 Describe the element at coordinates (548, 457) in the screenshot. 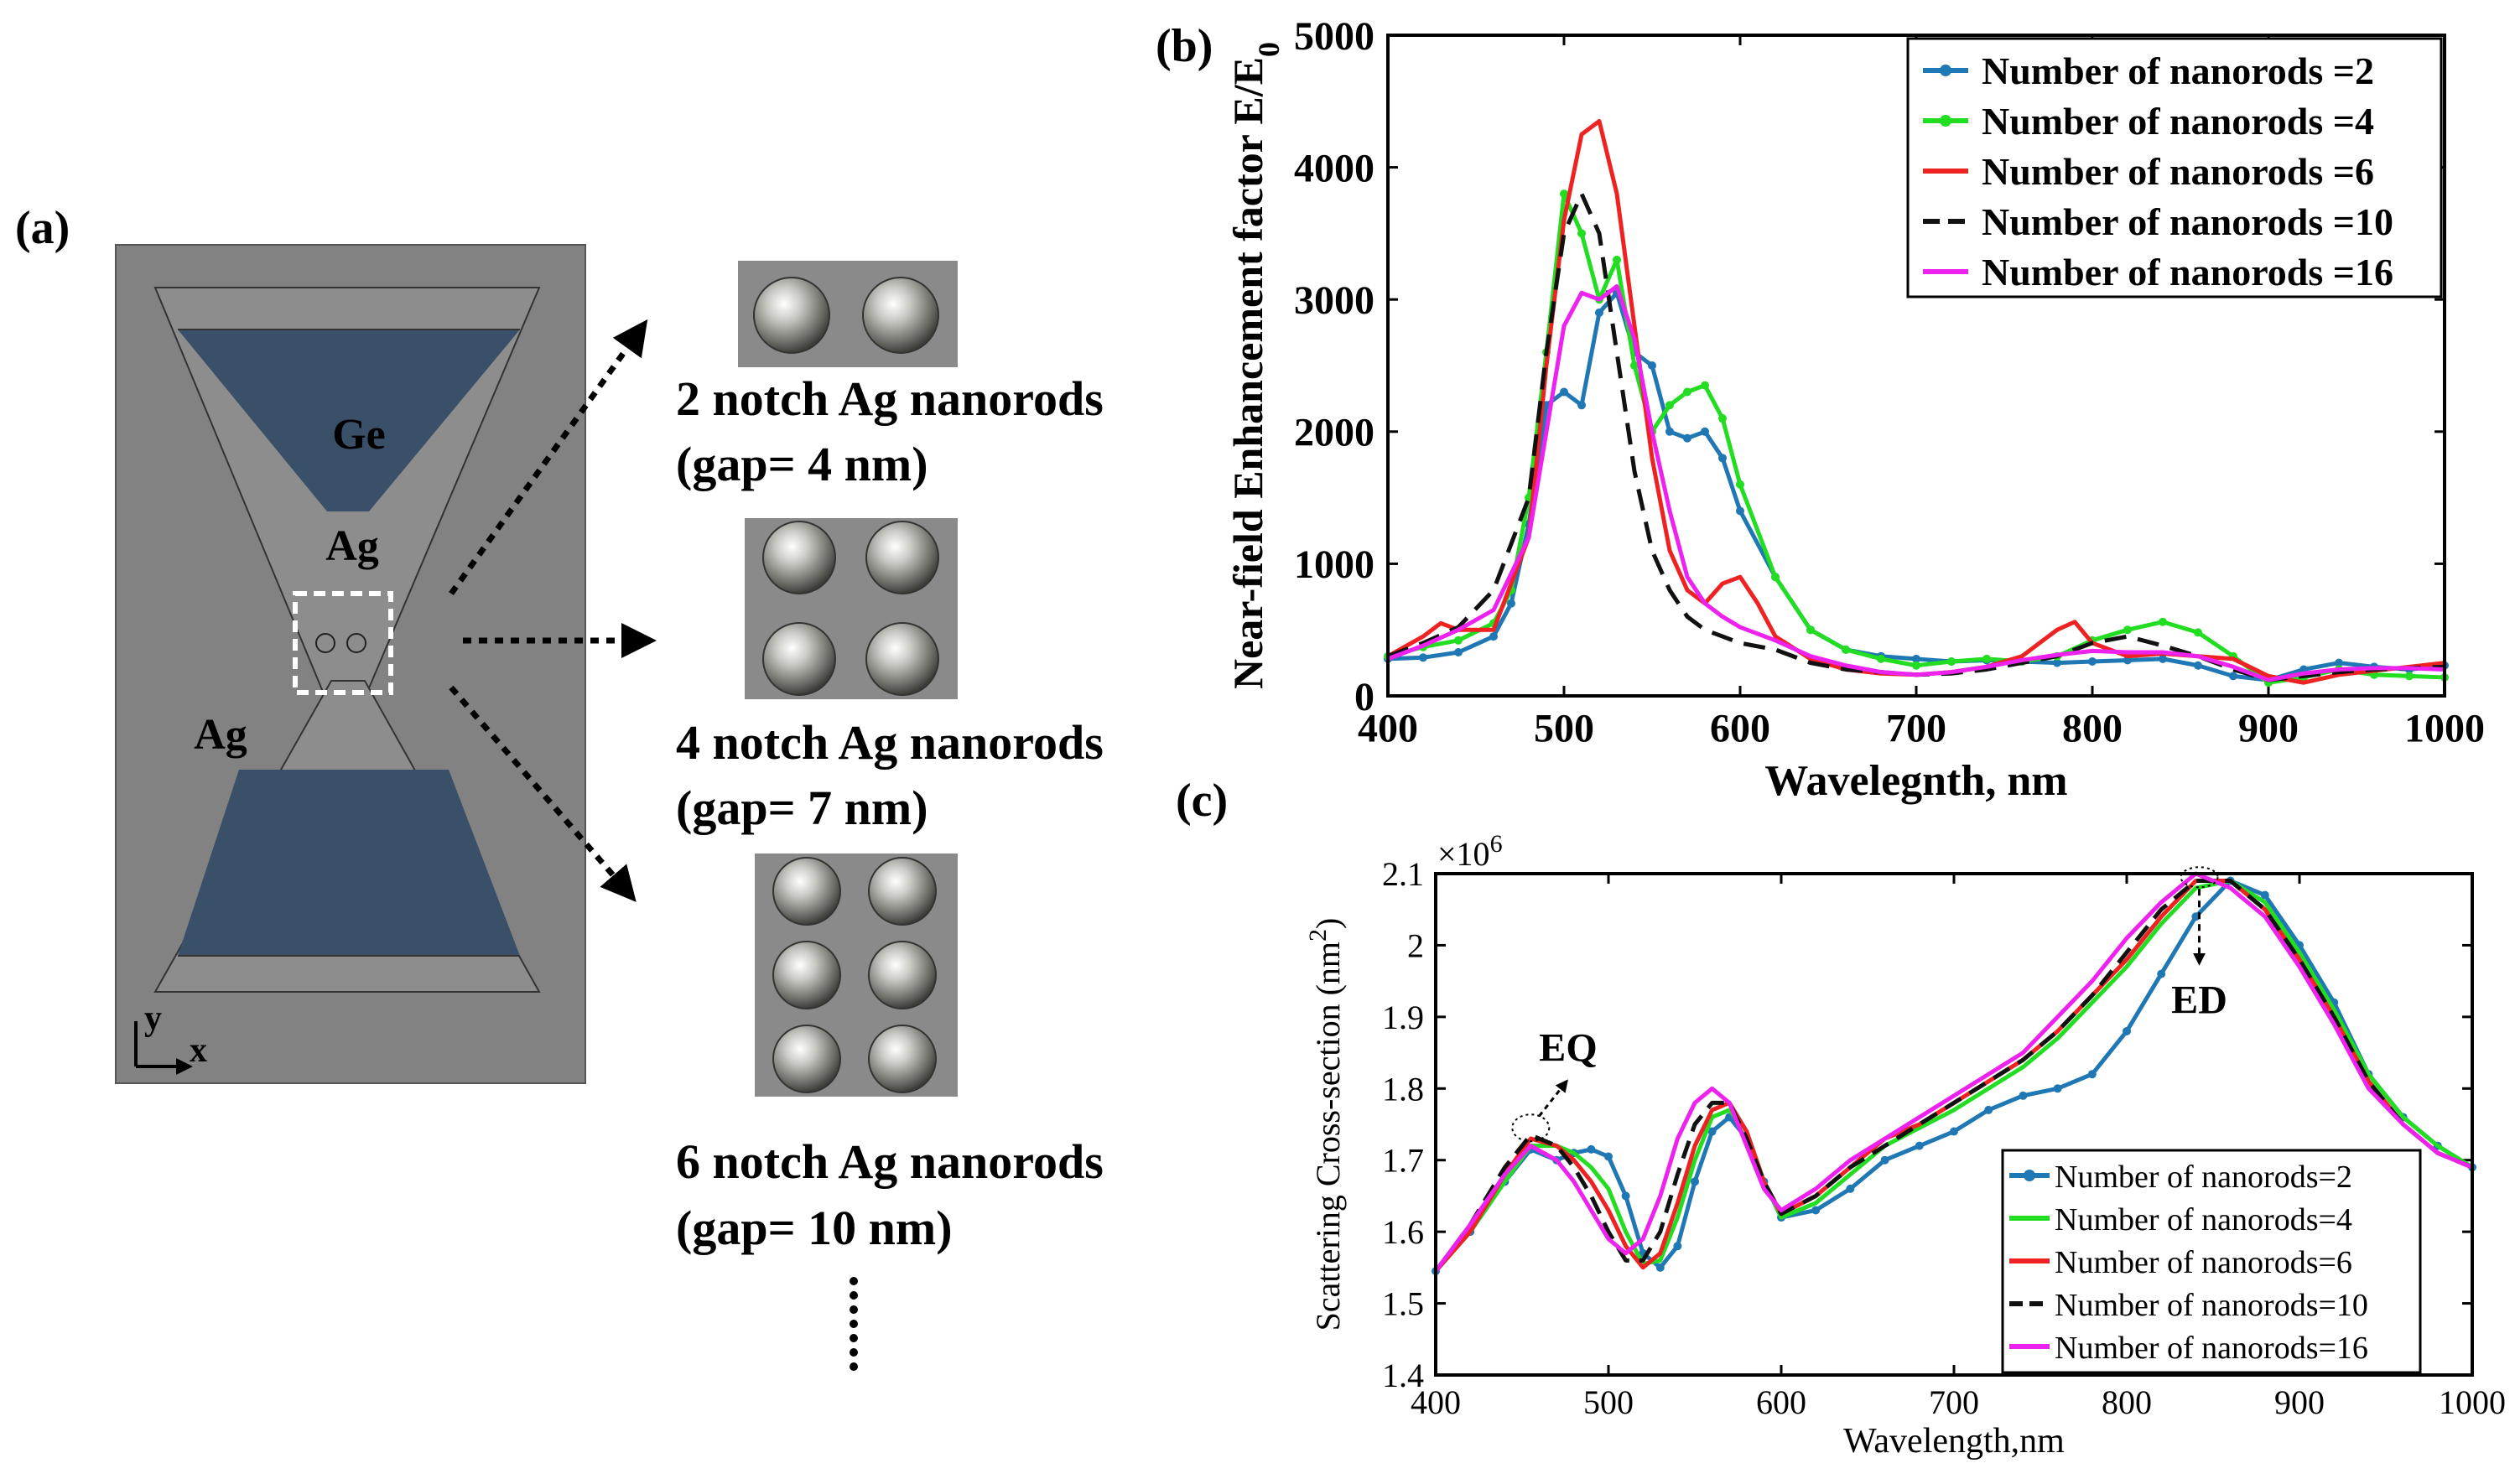

I see `arrow-to-2-notch` at that location.